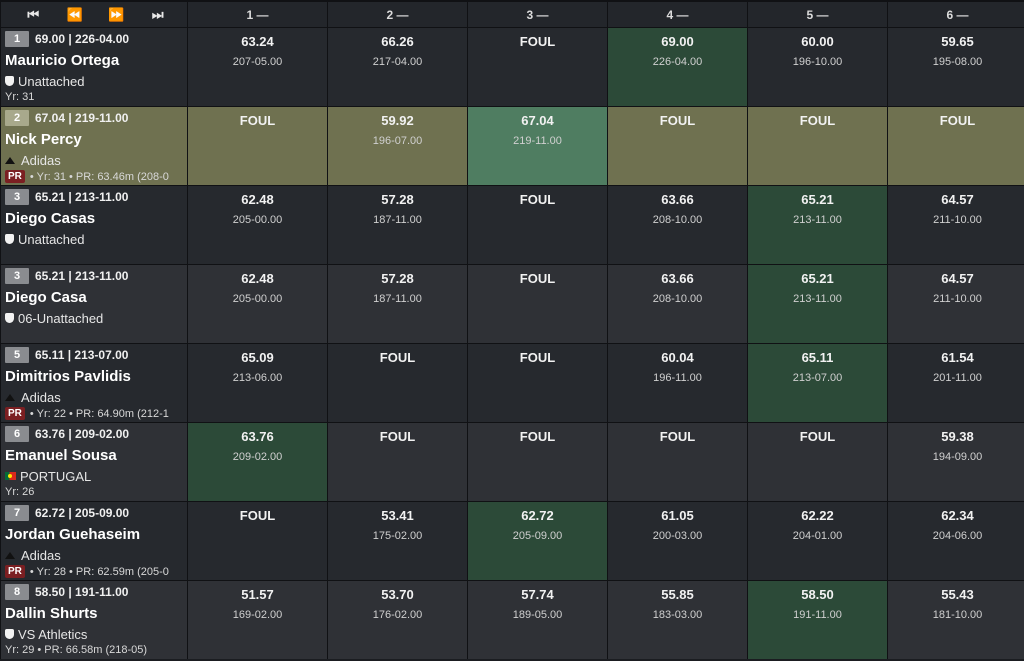  I want to click on attempt-cell: 66.26 217-04.00, so click(397, 67).